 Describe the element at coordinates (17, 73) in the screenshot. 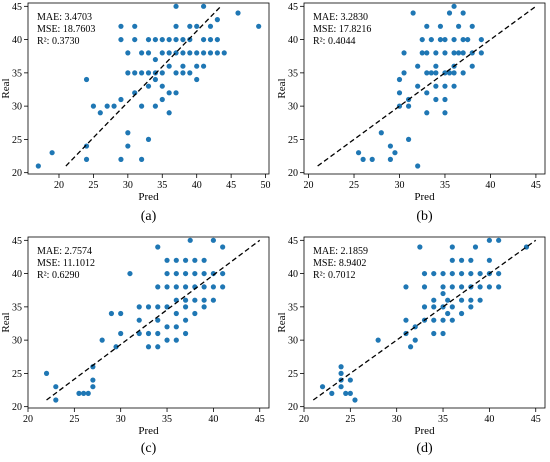

I see `y-tick-label: 35` at that location.